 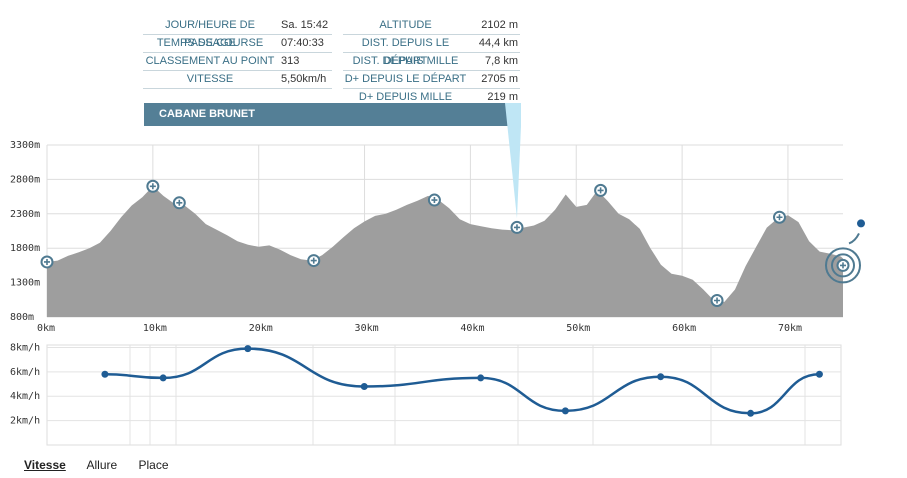 I want to click on info-value: 5,50km/h, so click(x=304, y=79).